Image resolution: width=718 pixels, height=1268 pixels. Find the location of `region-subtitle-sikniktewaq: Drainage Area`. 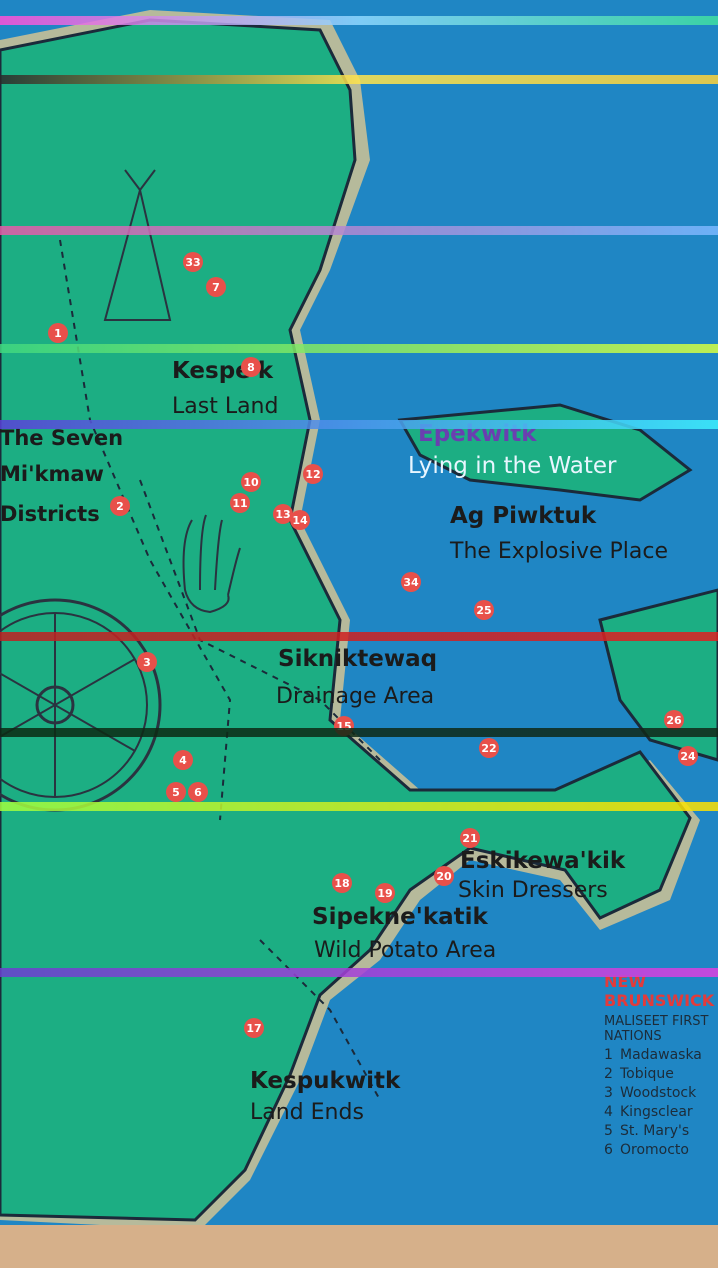

region-subtitle-sikniktewaq: Drainage Area is located at coordinates (355, 696).